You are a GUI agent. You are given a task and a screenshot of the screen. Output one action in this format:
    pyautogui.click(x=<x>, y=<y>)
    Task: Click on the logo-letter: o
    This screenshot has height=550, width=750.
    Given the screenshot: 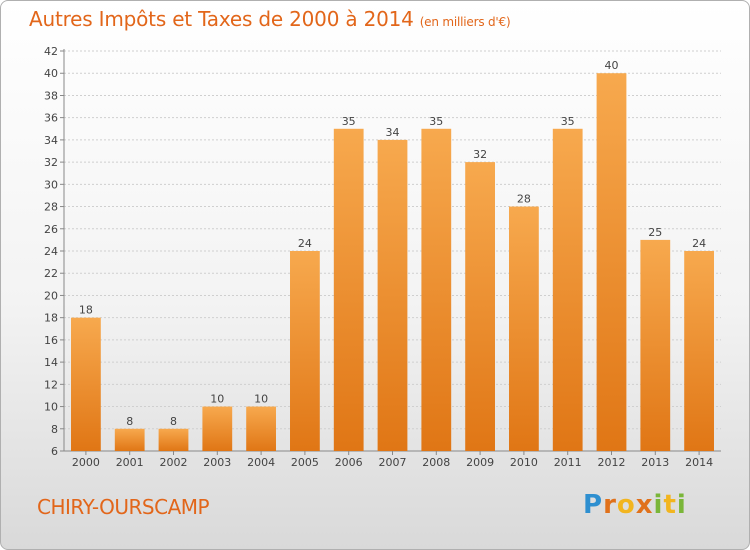 What is the action you would take?
    pyautogui.click(x=626, y=505)
    